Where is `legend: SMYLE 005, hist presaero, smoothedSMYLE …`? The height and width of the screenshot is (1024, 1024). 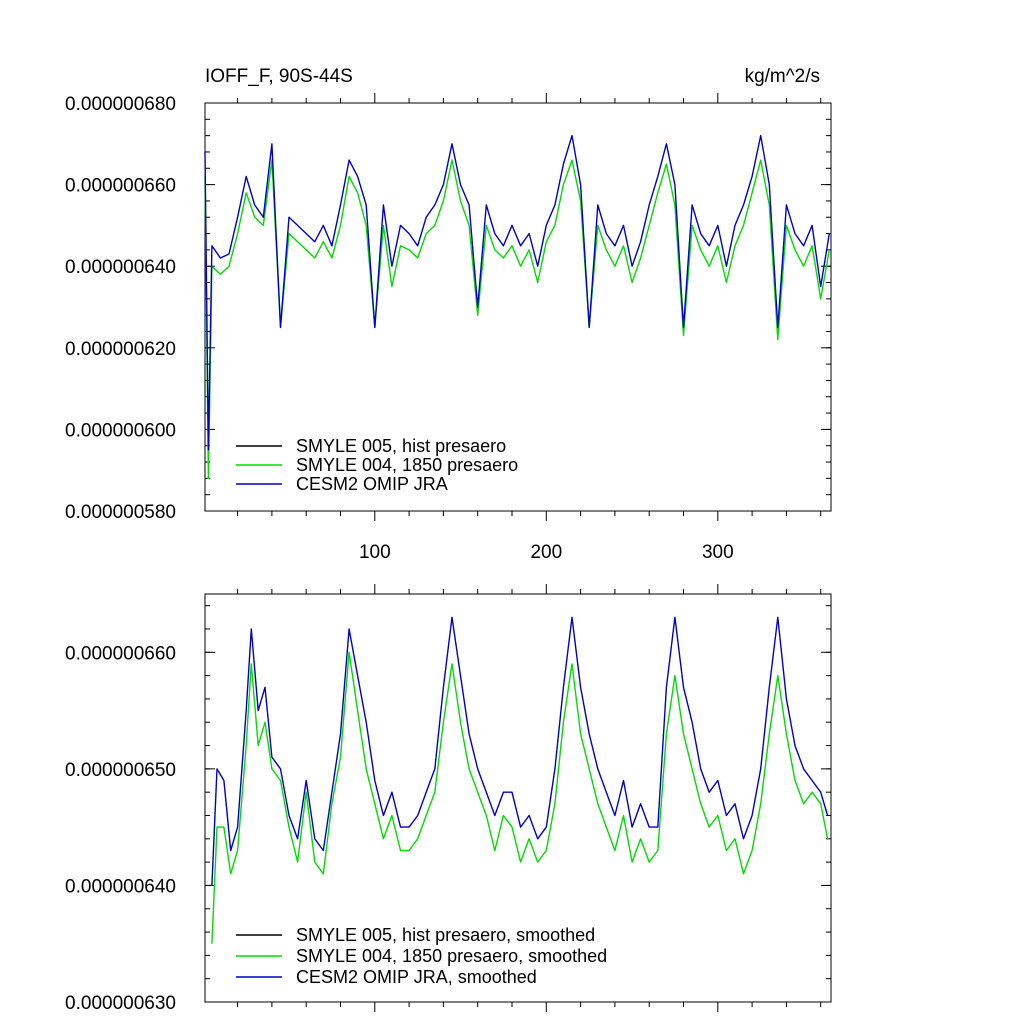
legend: SMYLE 005, hist presaero, smoothedSMYLE … is located at coordinates (421, 956).